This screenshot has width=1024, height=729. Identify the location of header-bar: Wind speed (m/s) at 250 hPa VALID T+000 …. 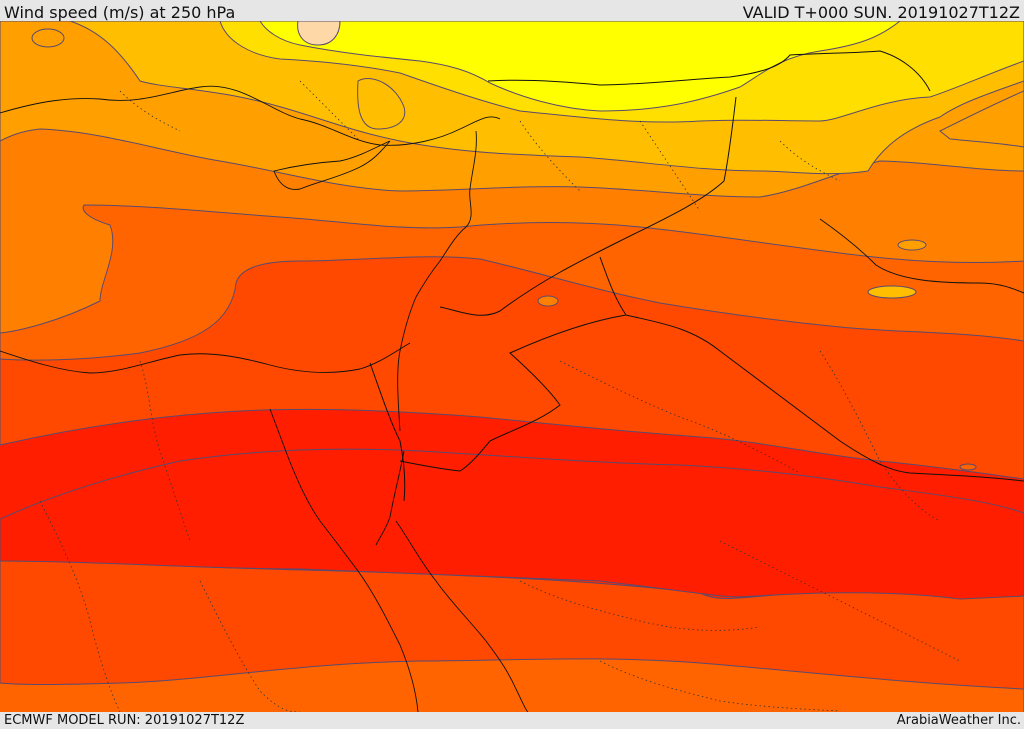
(512, 11).